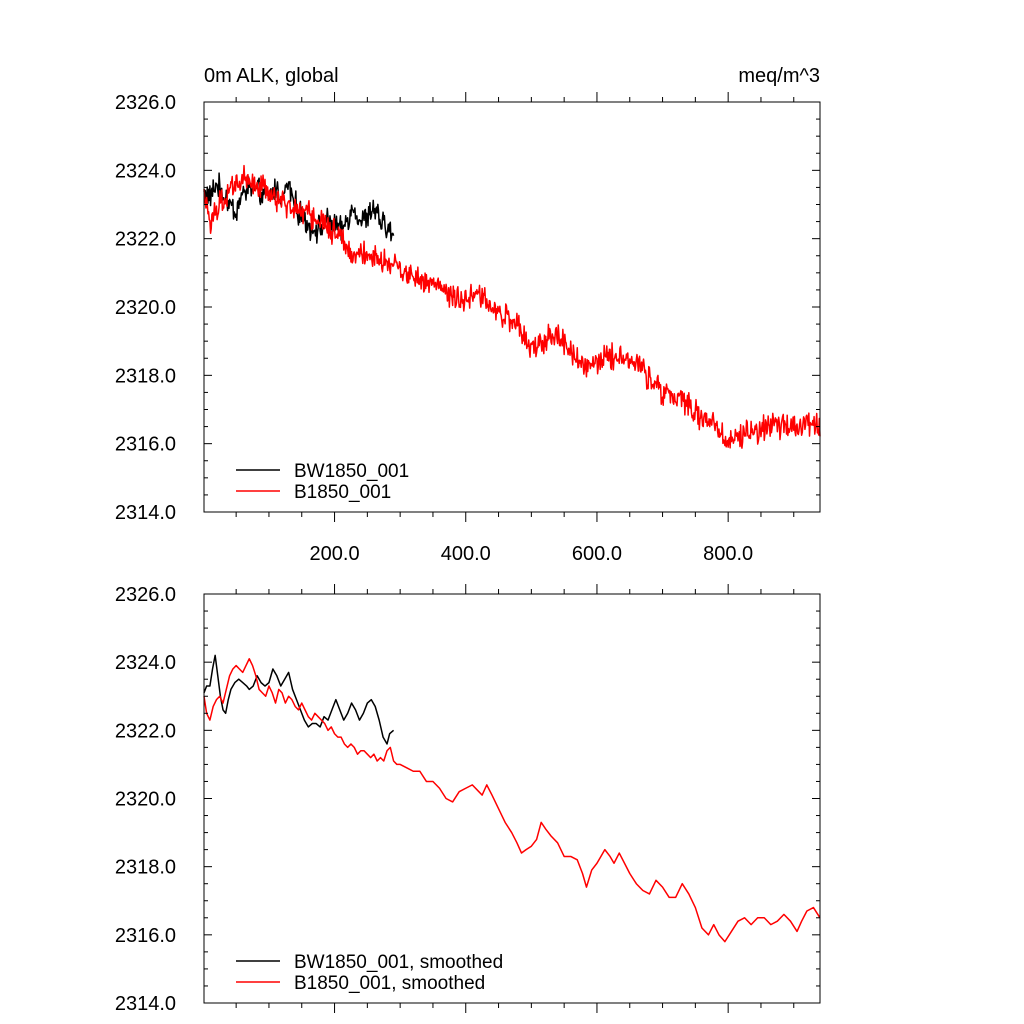  Describe the element at coordinates (271, 76) in the screenshot. I see `chart-title: 0m ALK, global` at that location.